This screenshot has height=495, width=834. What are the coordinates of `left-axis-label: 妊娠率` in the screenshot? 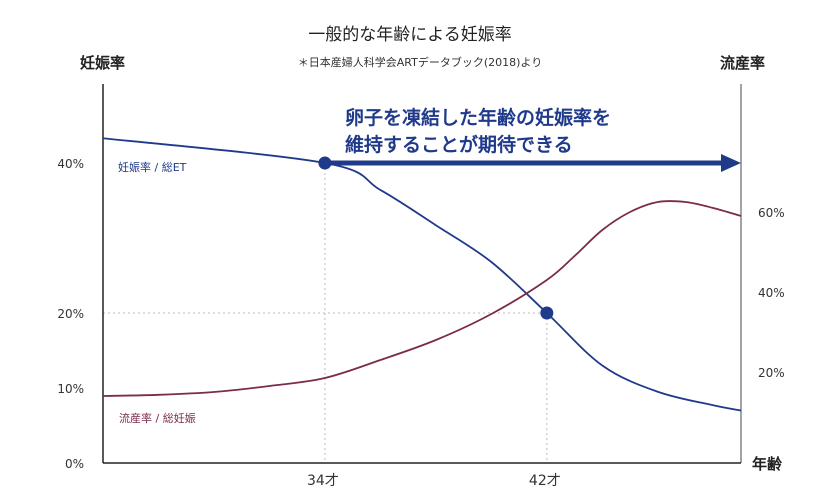 It's located at (102, 63).